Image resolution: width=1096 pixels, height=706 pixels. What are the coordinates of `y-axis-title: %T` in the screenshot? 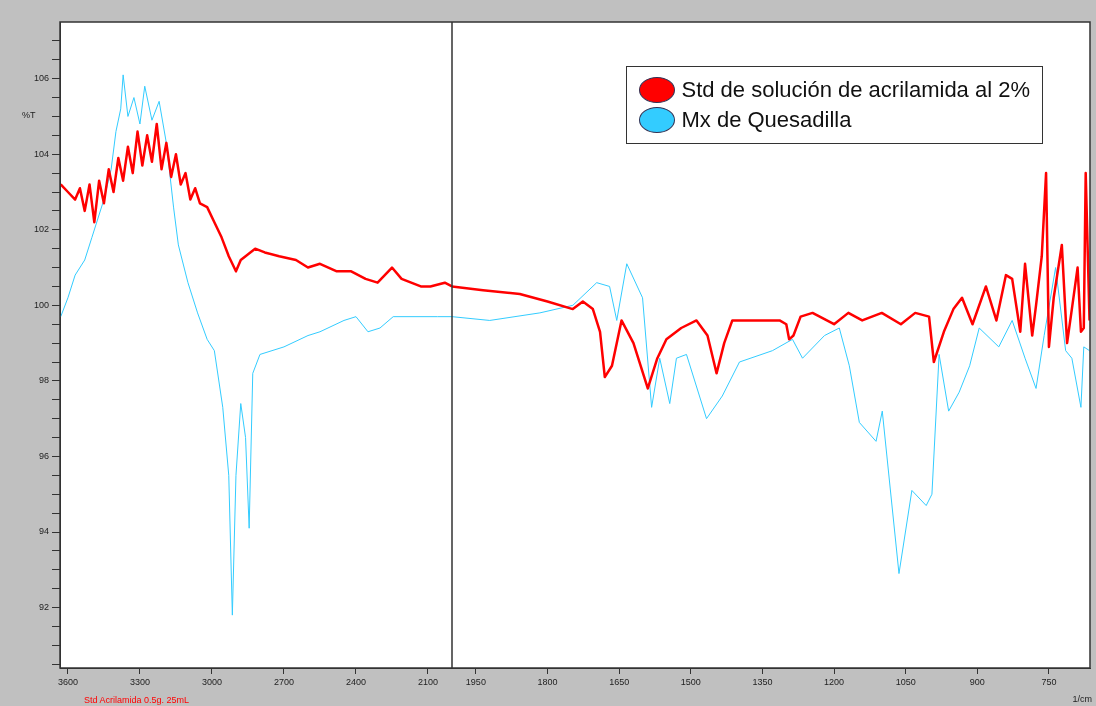 It's located at (29, 115).